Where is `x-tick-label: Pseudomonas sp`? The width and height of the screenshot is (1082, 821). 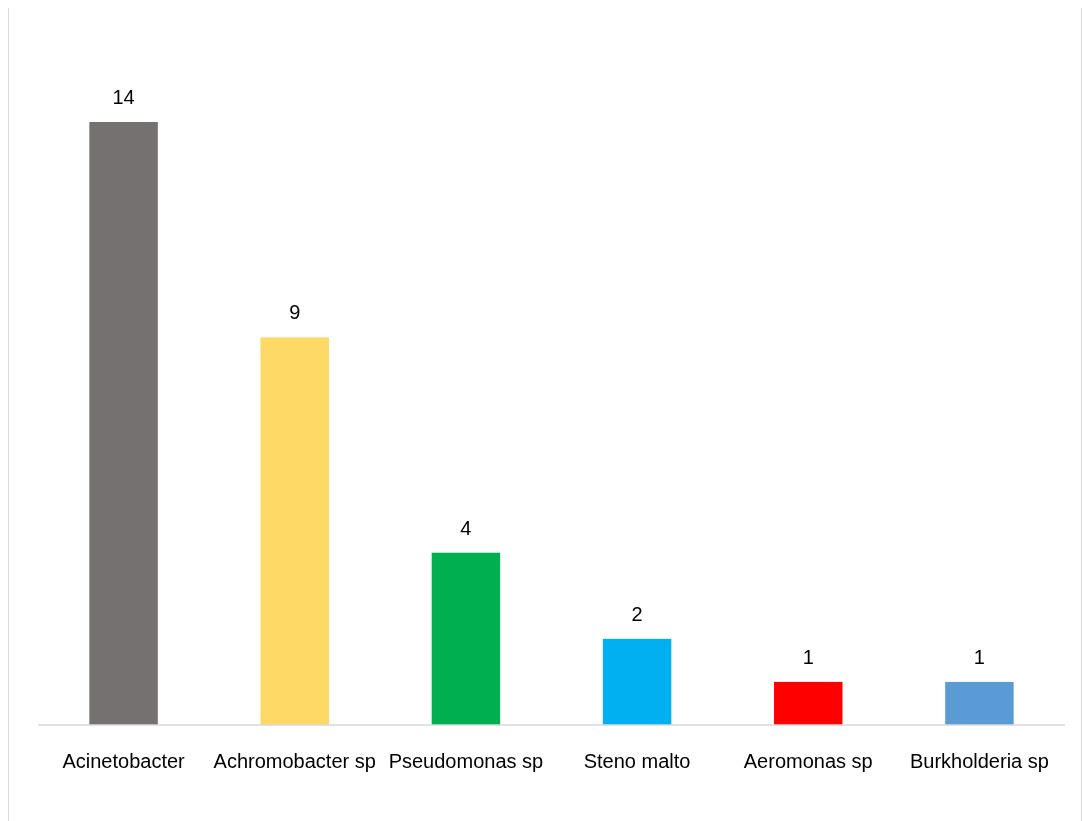
x-tick-label: Pseudomonas sp is located at coordinates (466, 761).